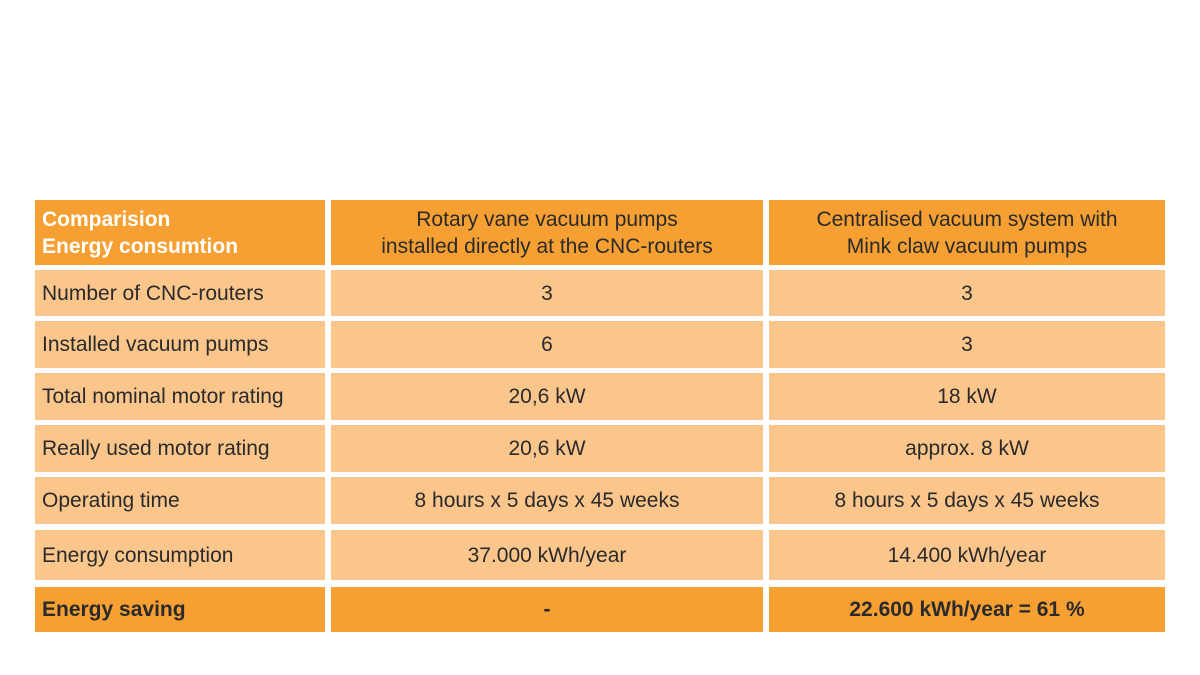 This screenshot has height=675, width=1200. I want to click on table-cell: 37.000 kWh/year, so click(547, 555).